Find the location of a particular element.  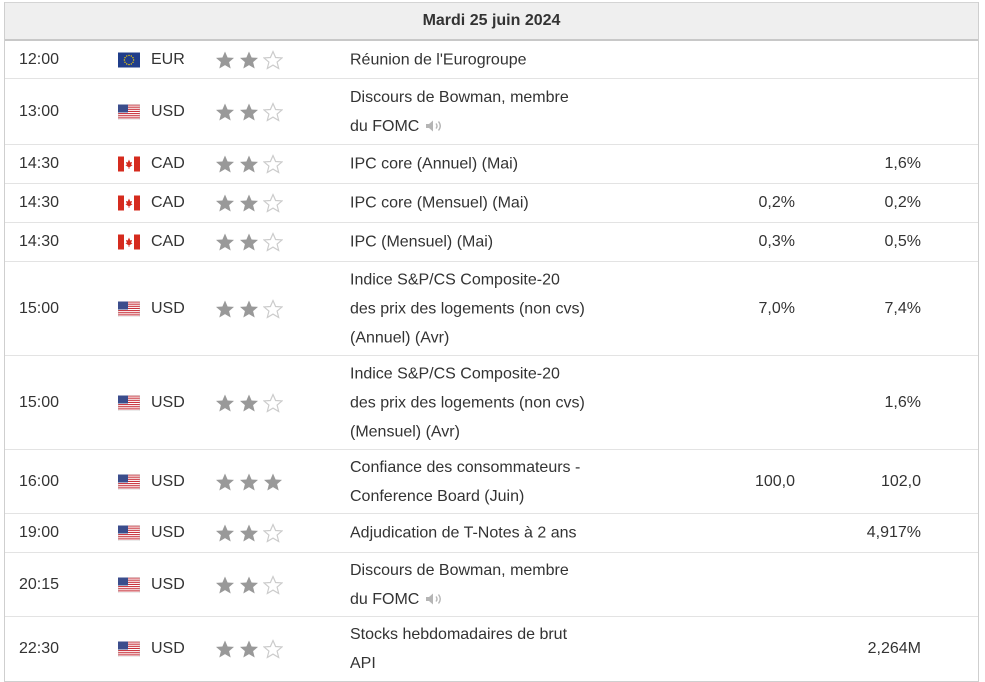

event-name-line: IPC core (Annuel) (Mai) is located at coordinates (434, 164).